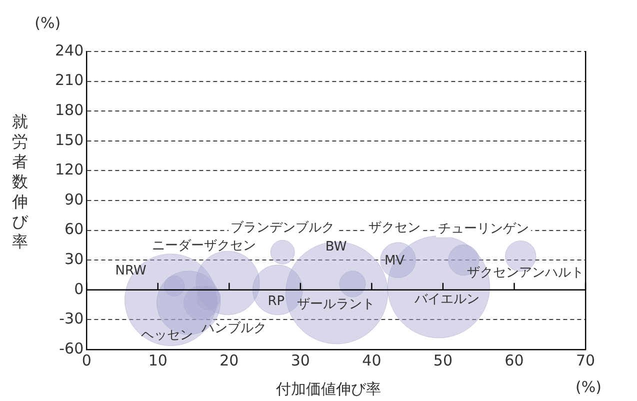 Image resolution: width=637 pixels, height=401 pixels. Describe the element at coordinates (69, 80) in the screenshot. I see `y-tick-label: 210` at that location.